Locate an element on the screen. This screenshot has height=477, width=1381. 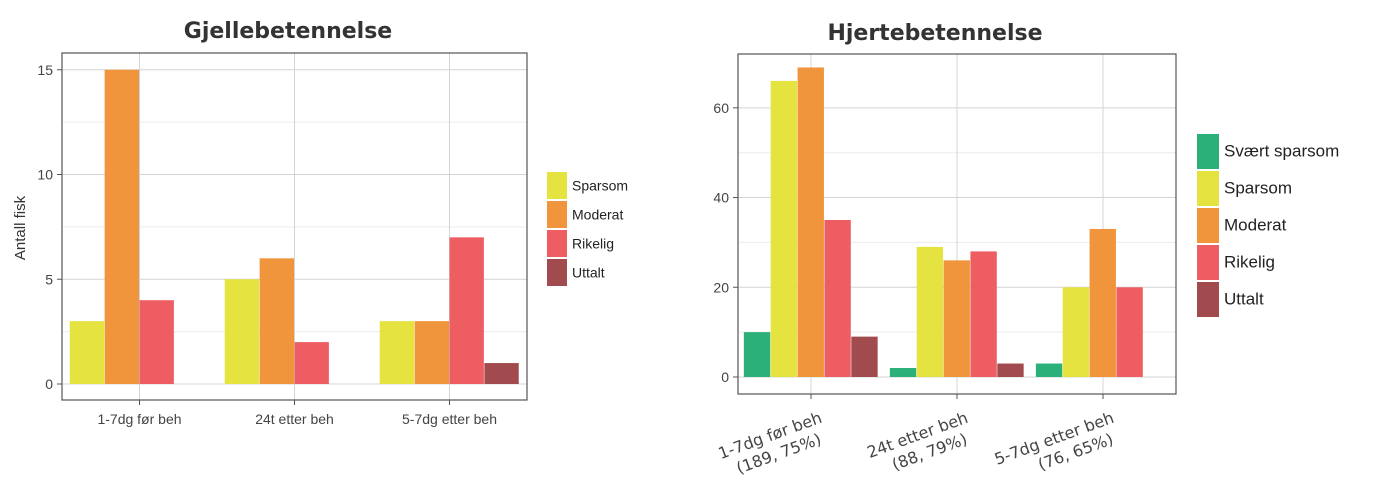
y-tick-label: 40 is located at coordinates (721, 198).